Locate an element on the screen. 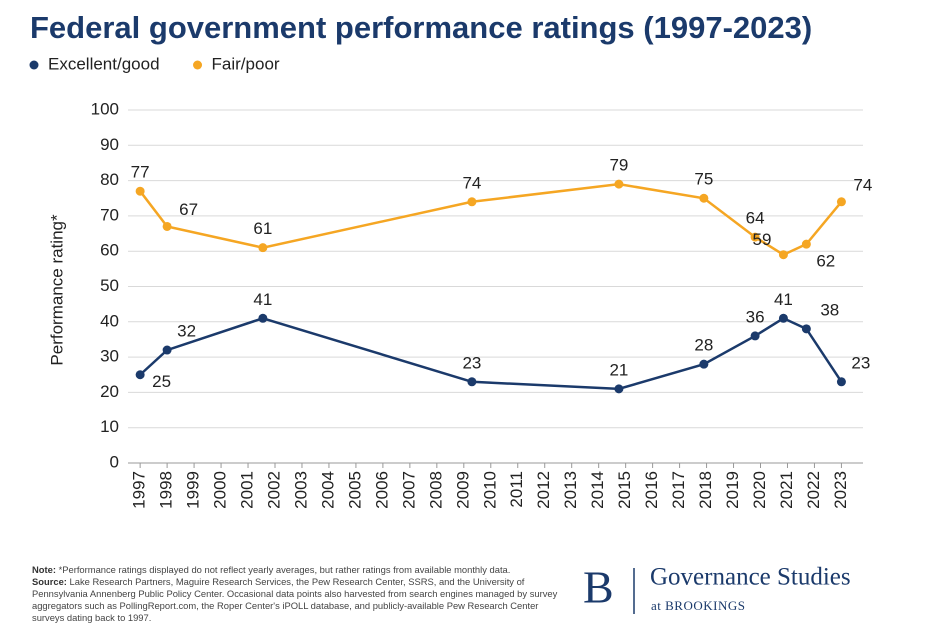  x-tick-label: 2017 is located at coordinates (678, 490).